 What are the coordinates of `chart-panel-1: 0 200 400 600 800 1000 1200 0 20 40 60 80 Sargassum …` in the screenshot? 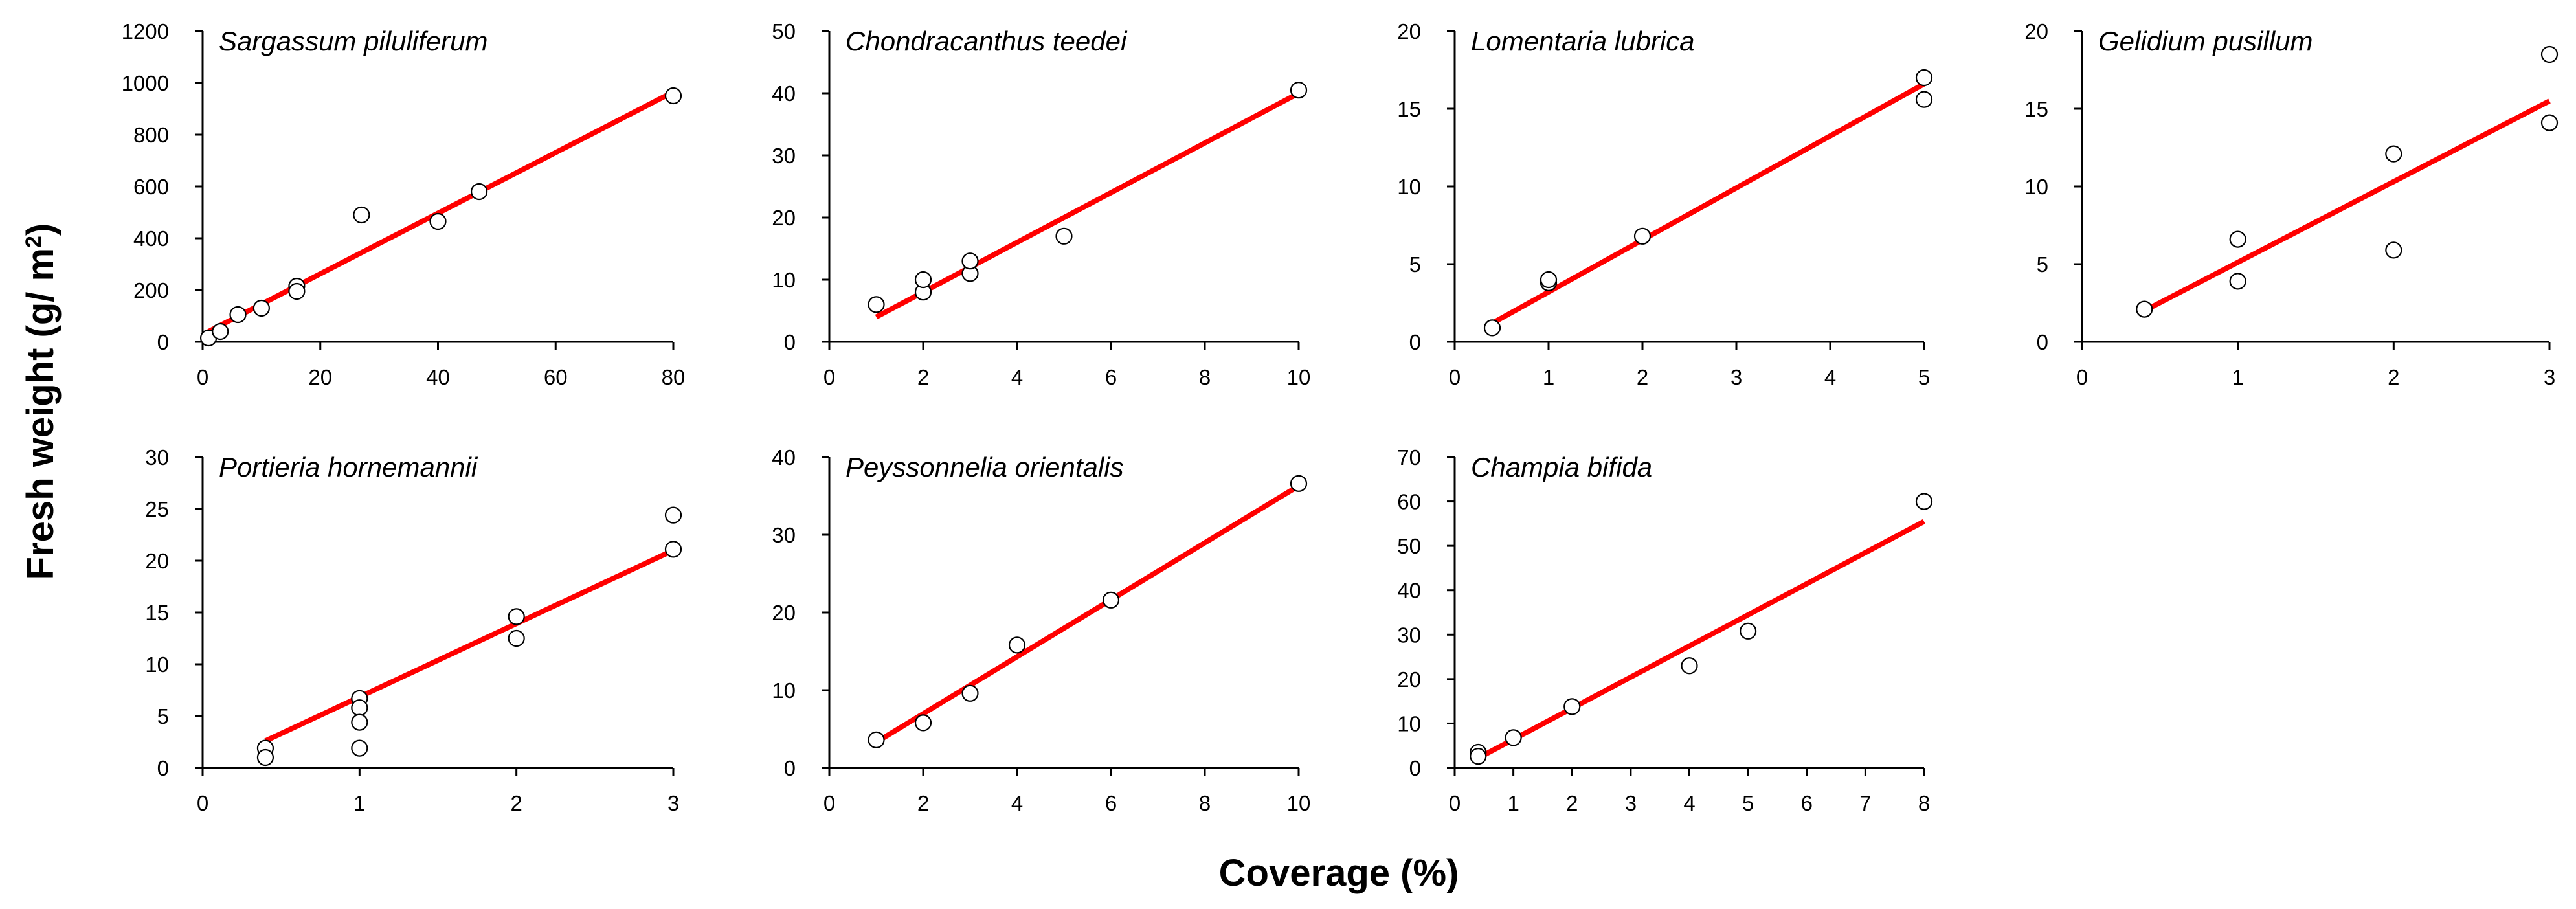 It's located at (404, 204).